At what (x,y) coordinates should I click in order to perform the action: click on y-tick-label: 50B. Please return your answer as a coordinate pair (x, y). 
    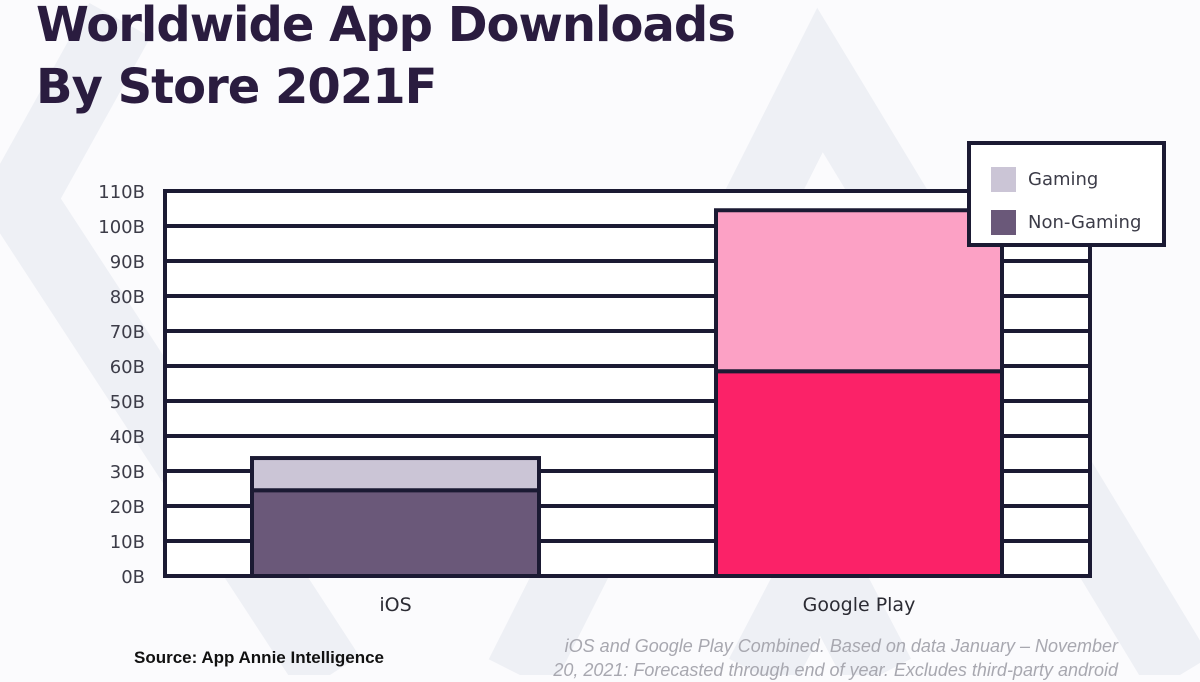
    Looking at the image, I should click on (127, 402).